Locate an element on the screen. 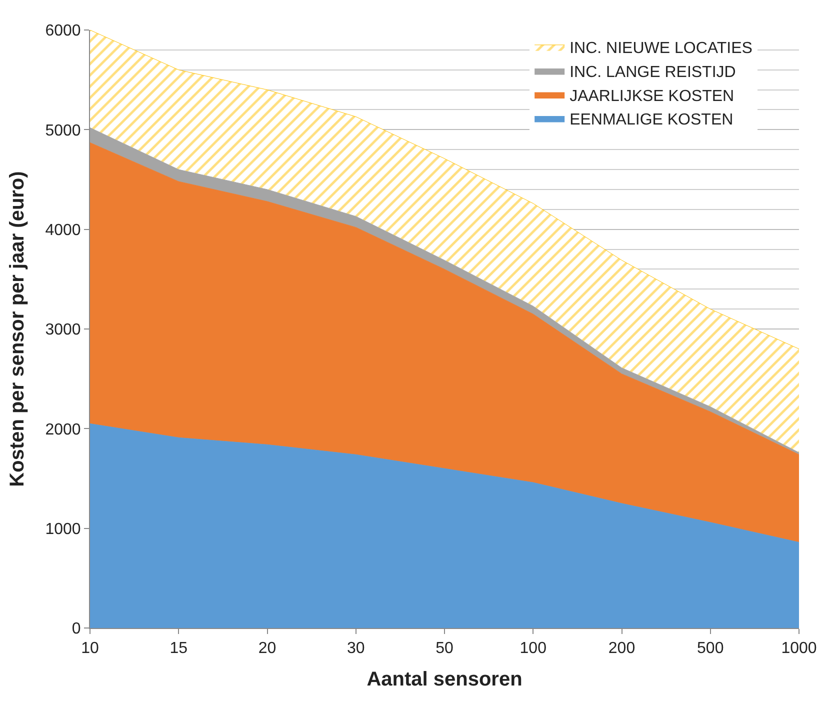 The height and width of the screenshot is (718, 829). x-tick-label: 100 is located at coordinates (533, 649).